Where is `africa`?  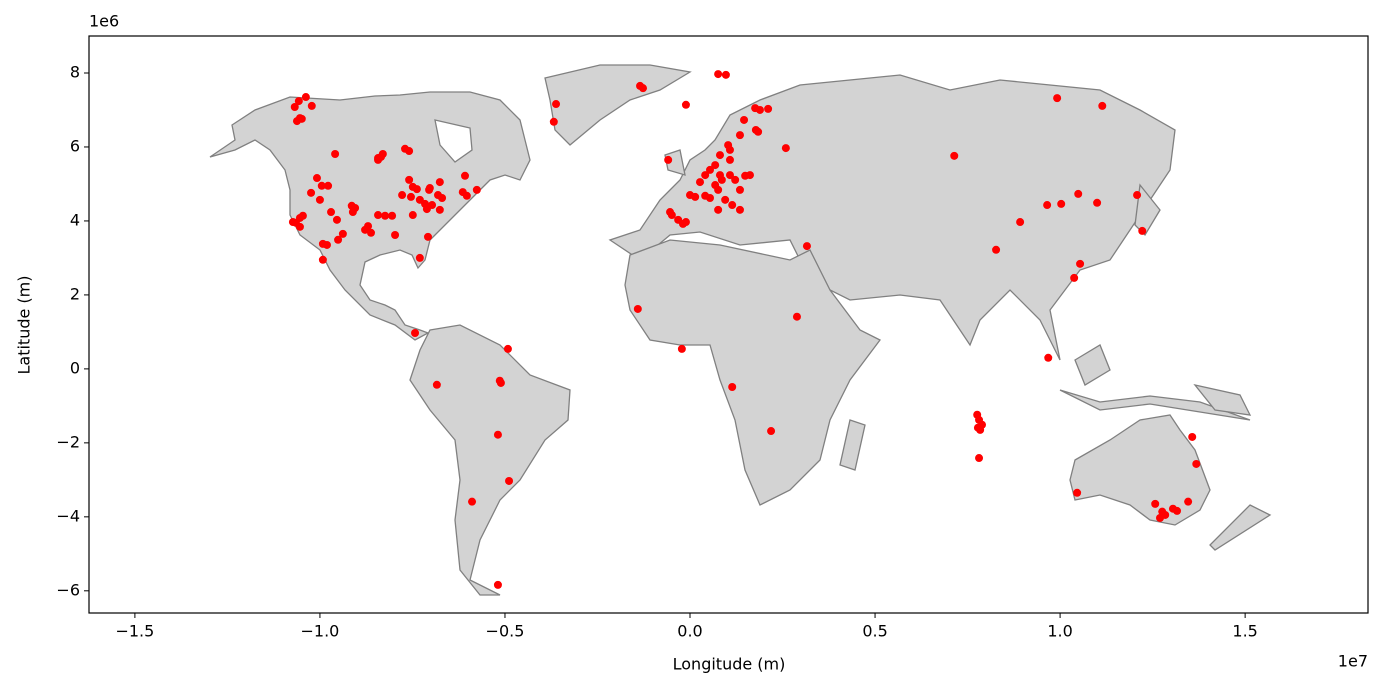
africa is located at coordinates (752, 372).